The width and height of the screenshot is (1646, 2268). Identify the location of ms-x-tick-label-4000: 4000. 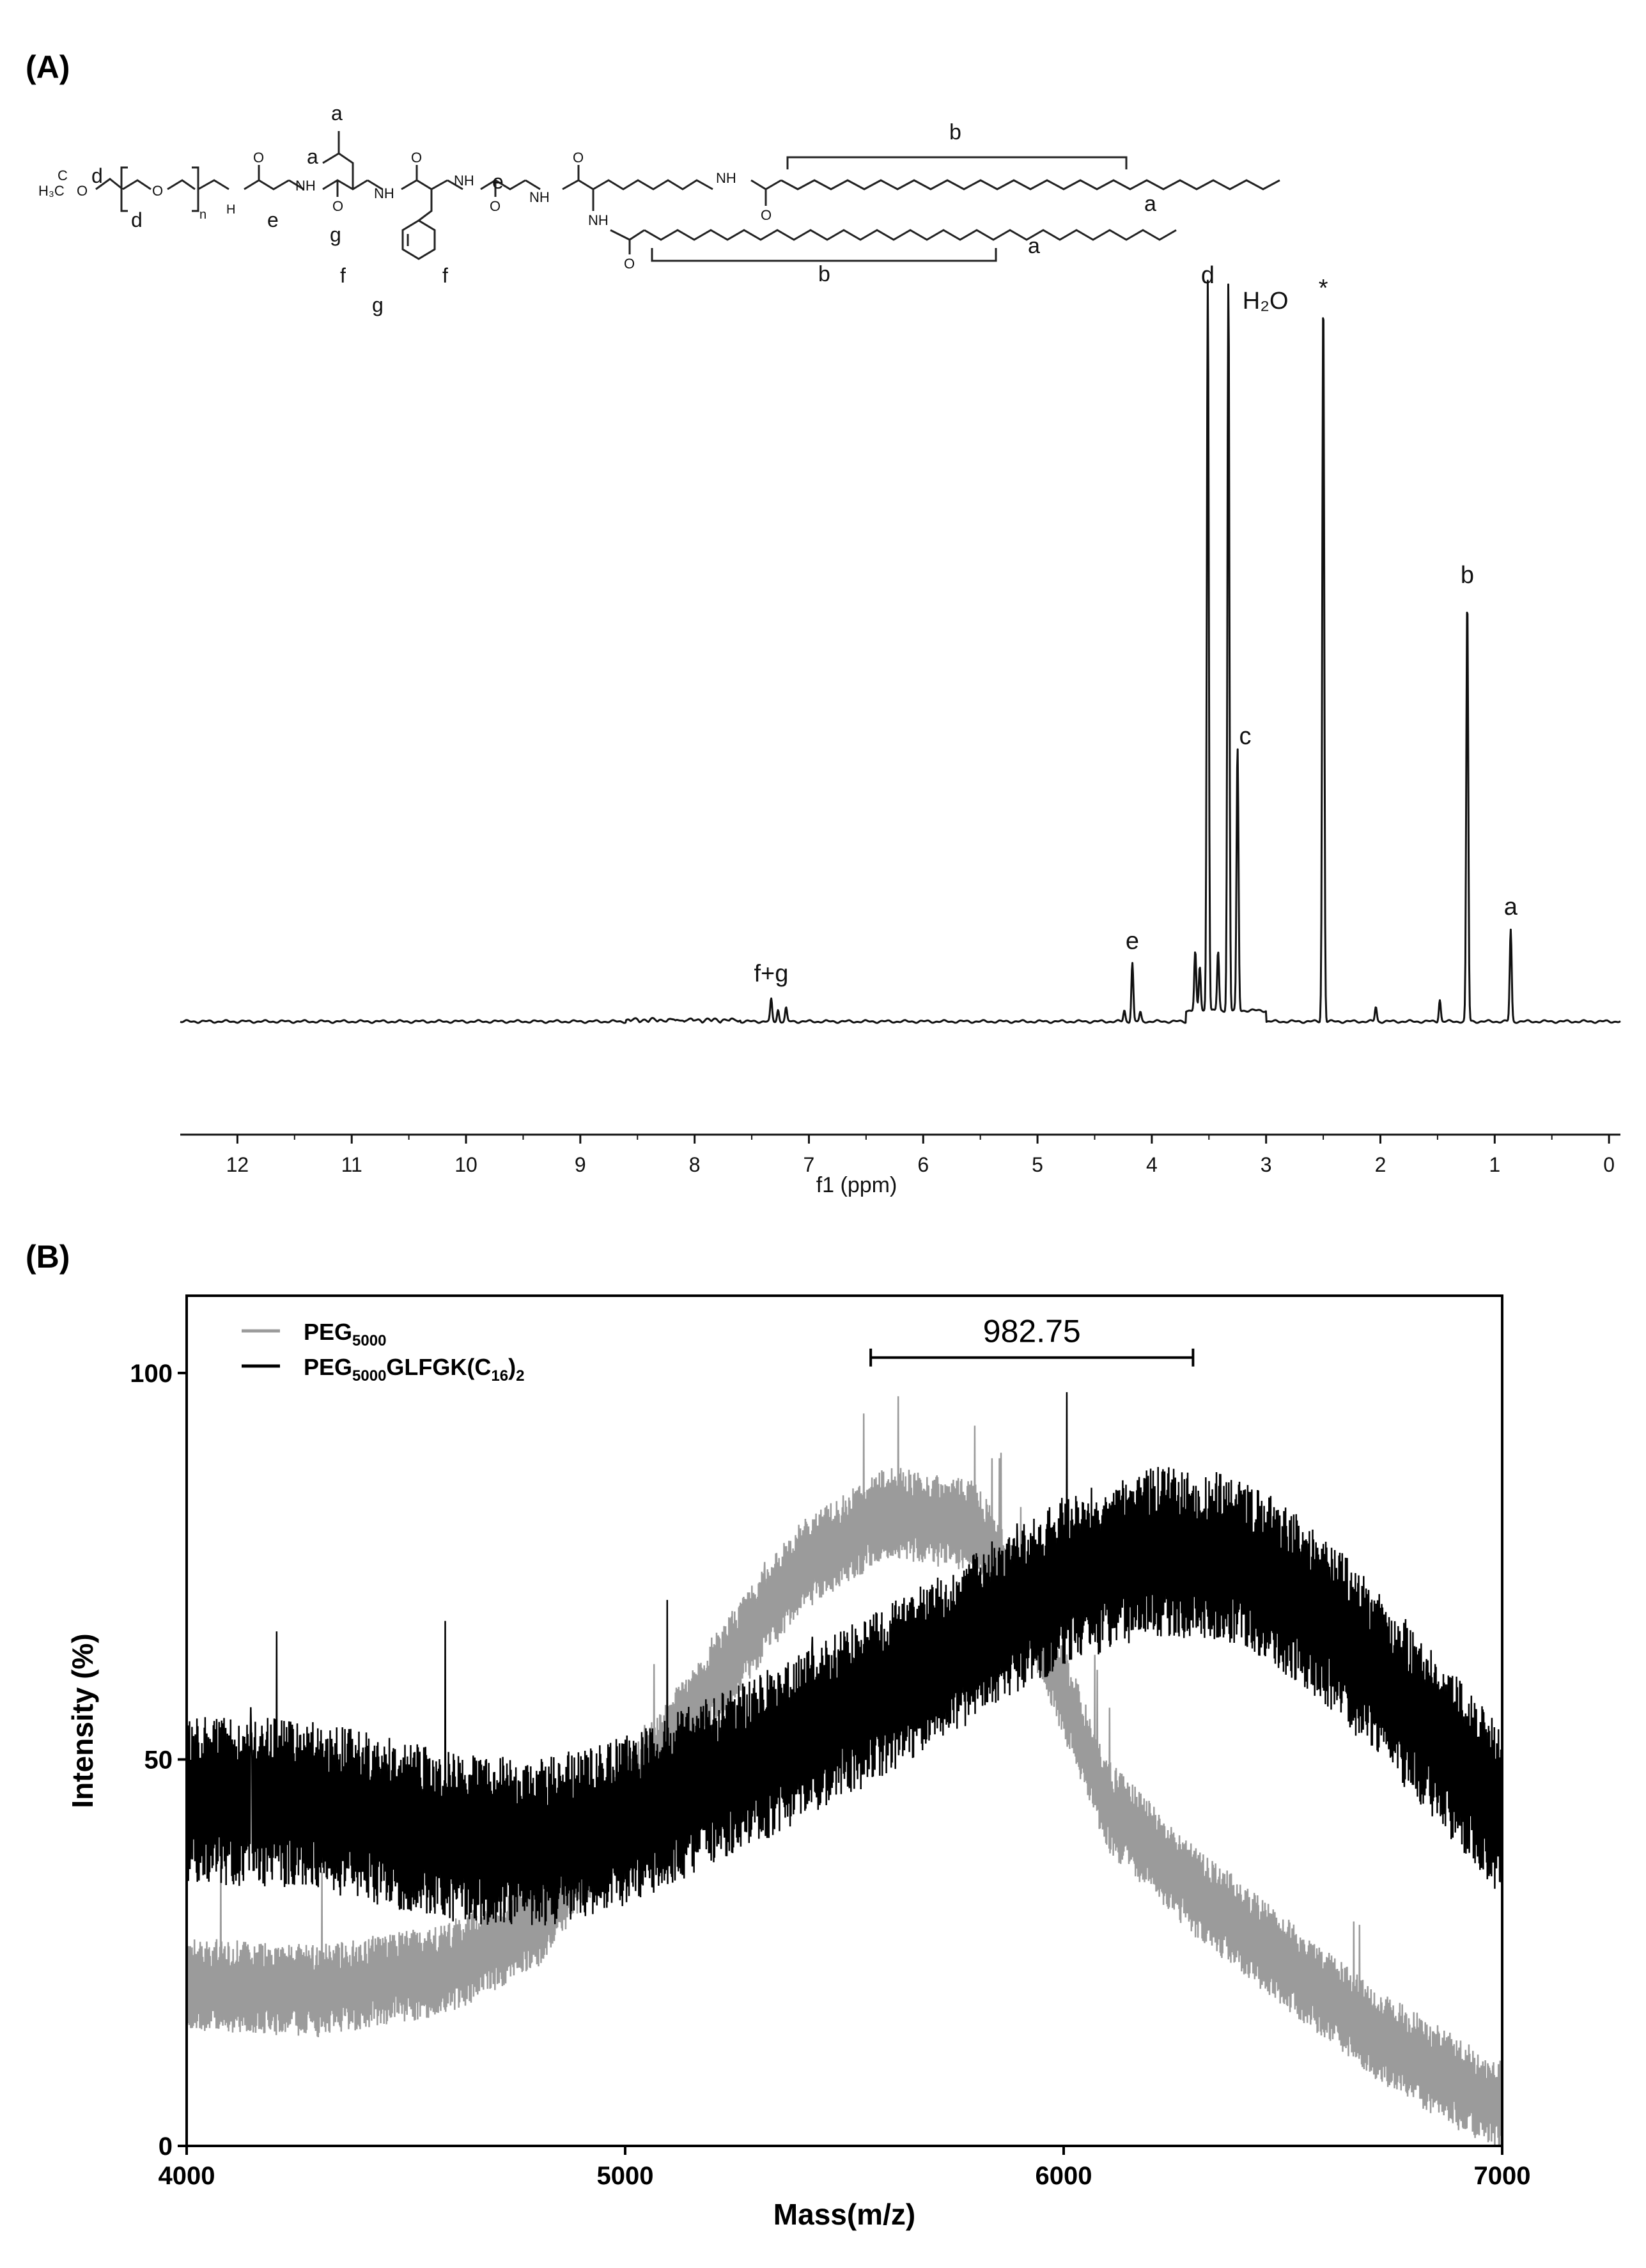
(187, 2176).